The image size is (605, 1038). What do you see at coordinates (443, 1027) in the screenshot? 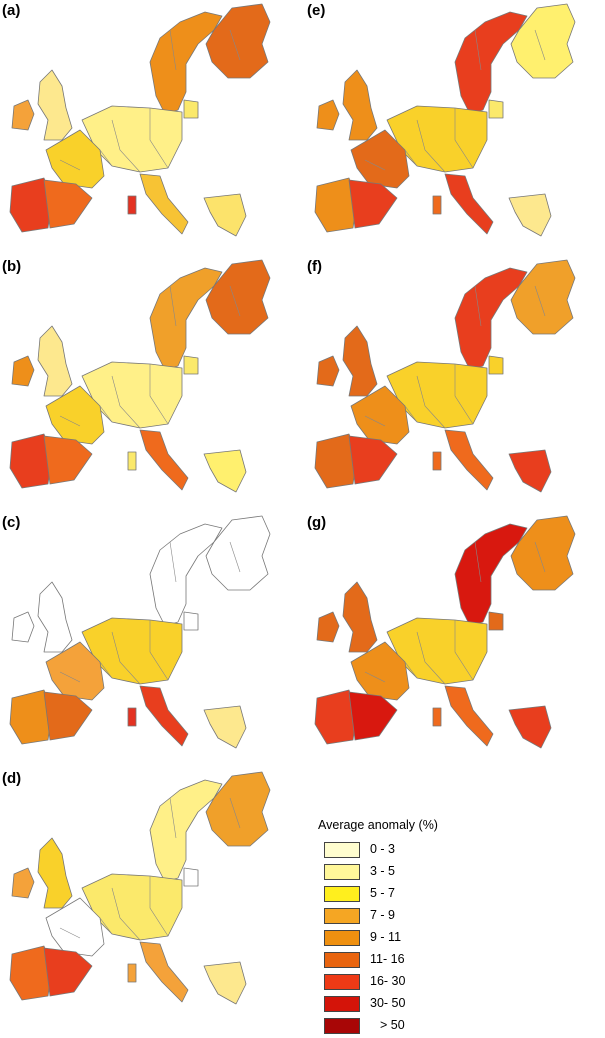
I see `legend-item: > 50` at bounding box center [443, 1027].